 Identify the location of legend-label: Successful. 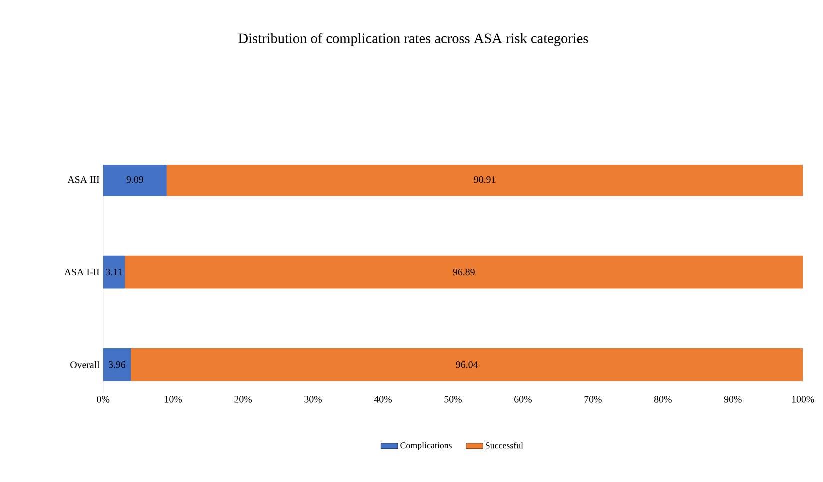
(505, 445).